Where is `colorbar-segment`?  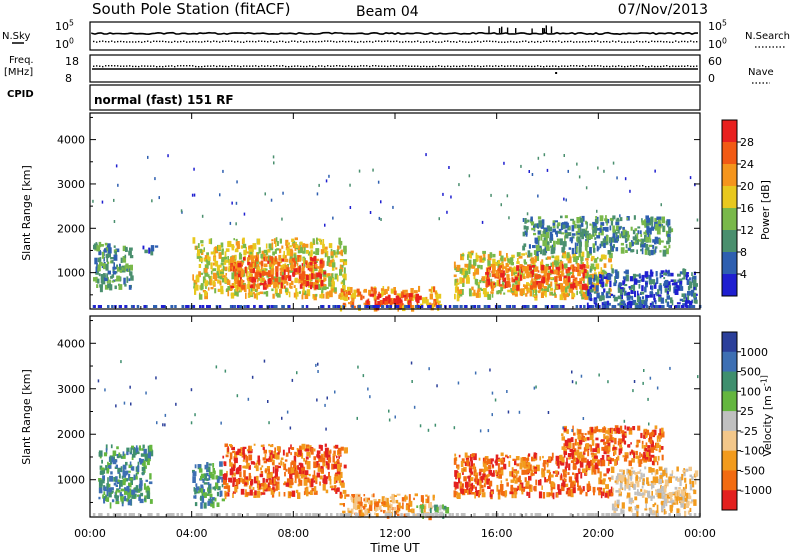
colorbar-segment is located at coordinates (729, 219).